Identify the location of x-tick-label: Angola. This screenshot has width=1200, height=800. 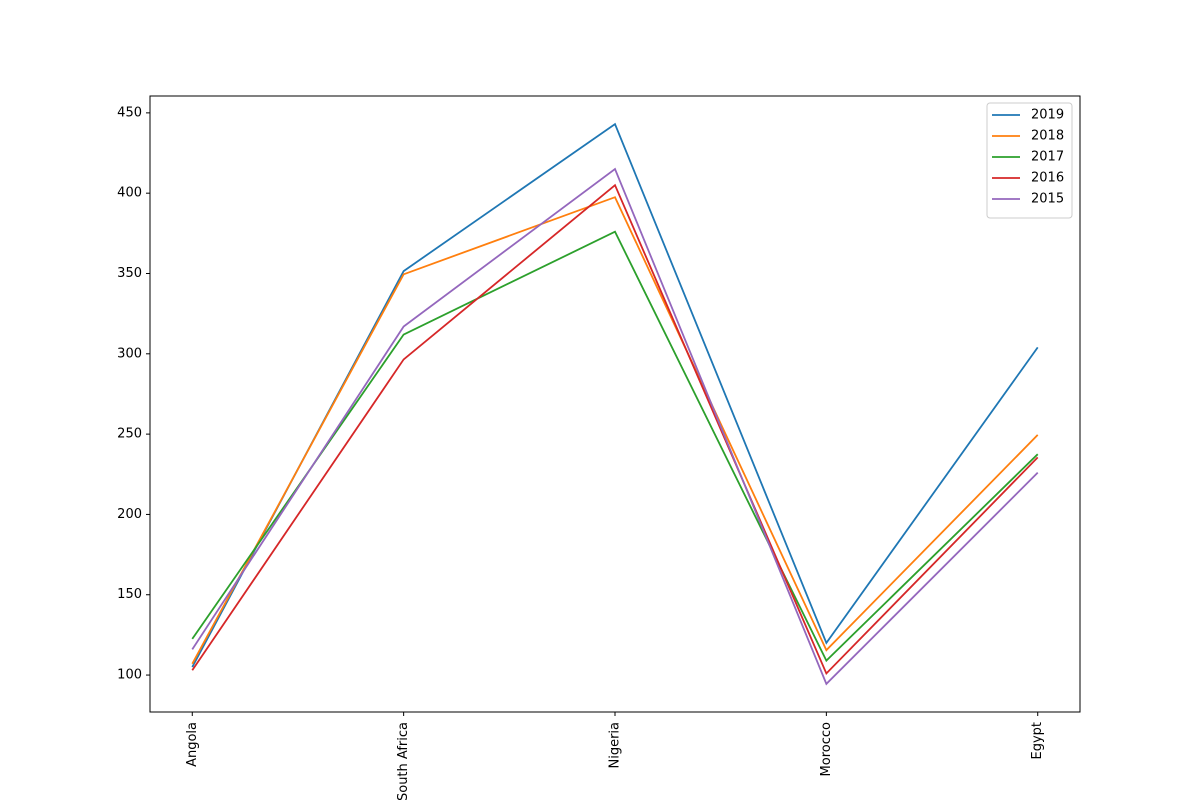
(192, 744).